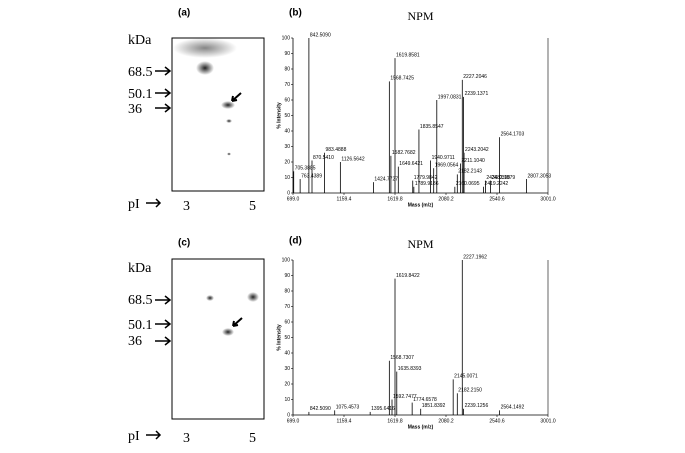  What do you see at coordinates (140, 40) in the screenshot?
I see `unit: kDa` at bounding box center [140, 40].